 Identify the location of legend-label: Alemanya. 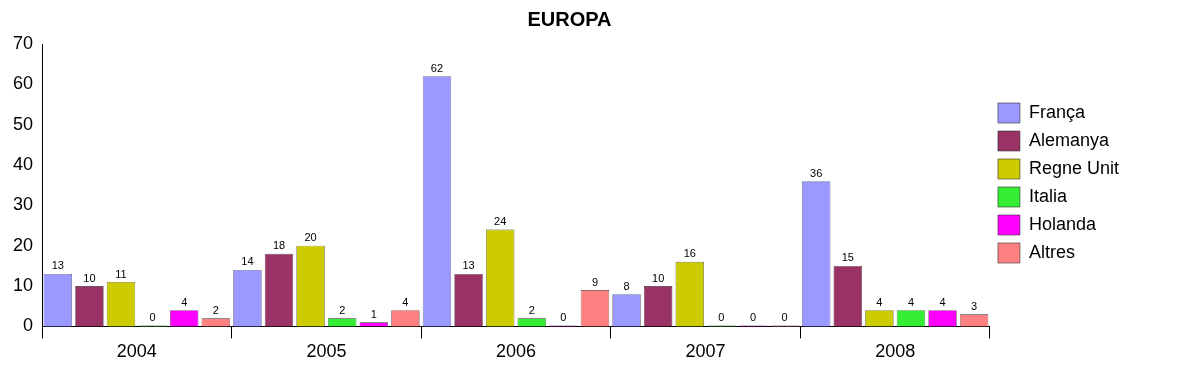
(1069, 139).